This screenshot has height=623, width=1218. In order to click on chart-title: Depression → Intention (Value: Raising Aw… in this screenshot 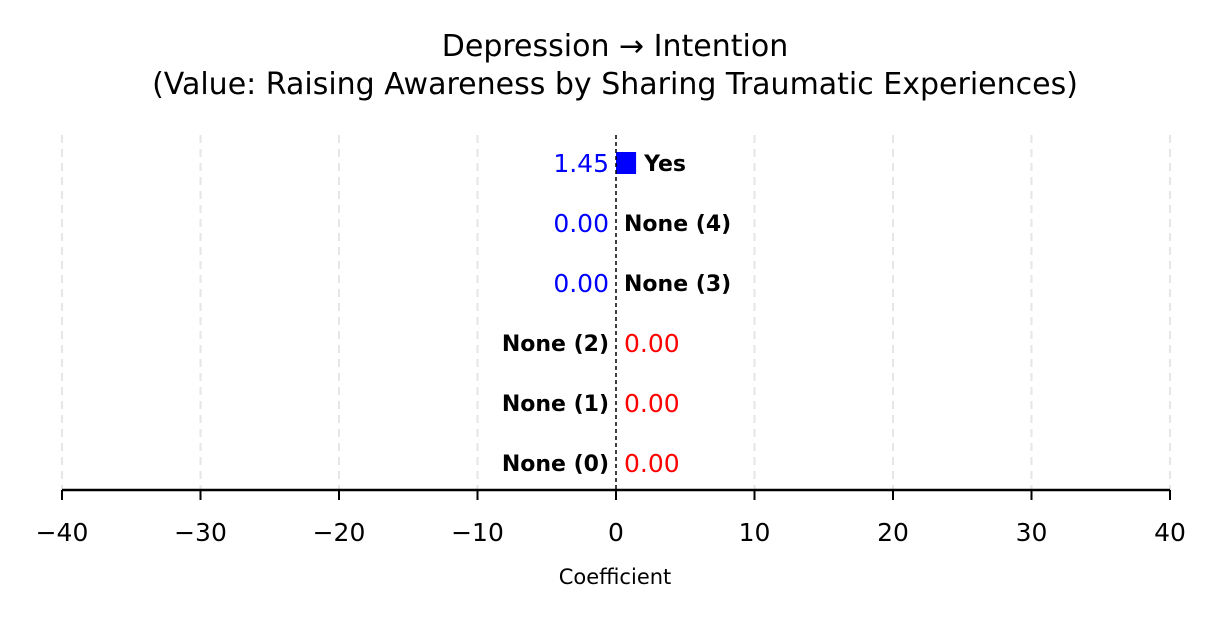, I will do `click(615, 65)`.